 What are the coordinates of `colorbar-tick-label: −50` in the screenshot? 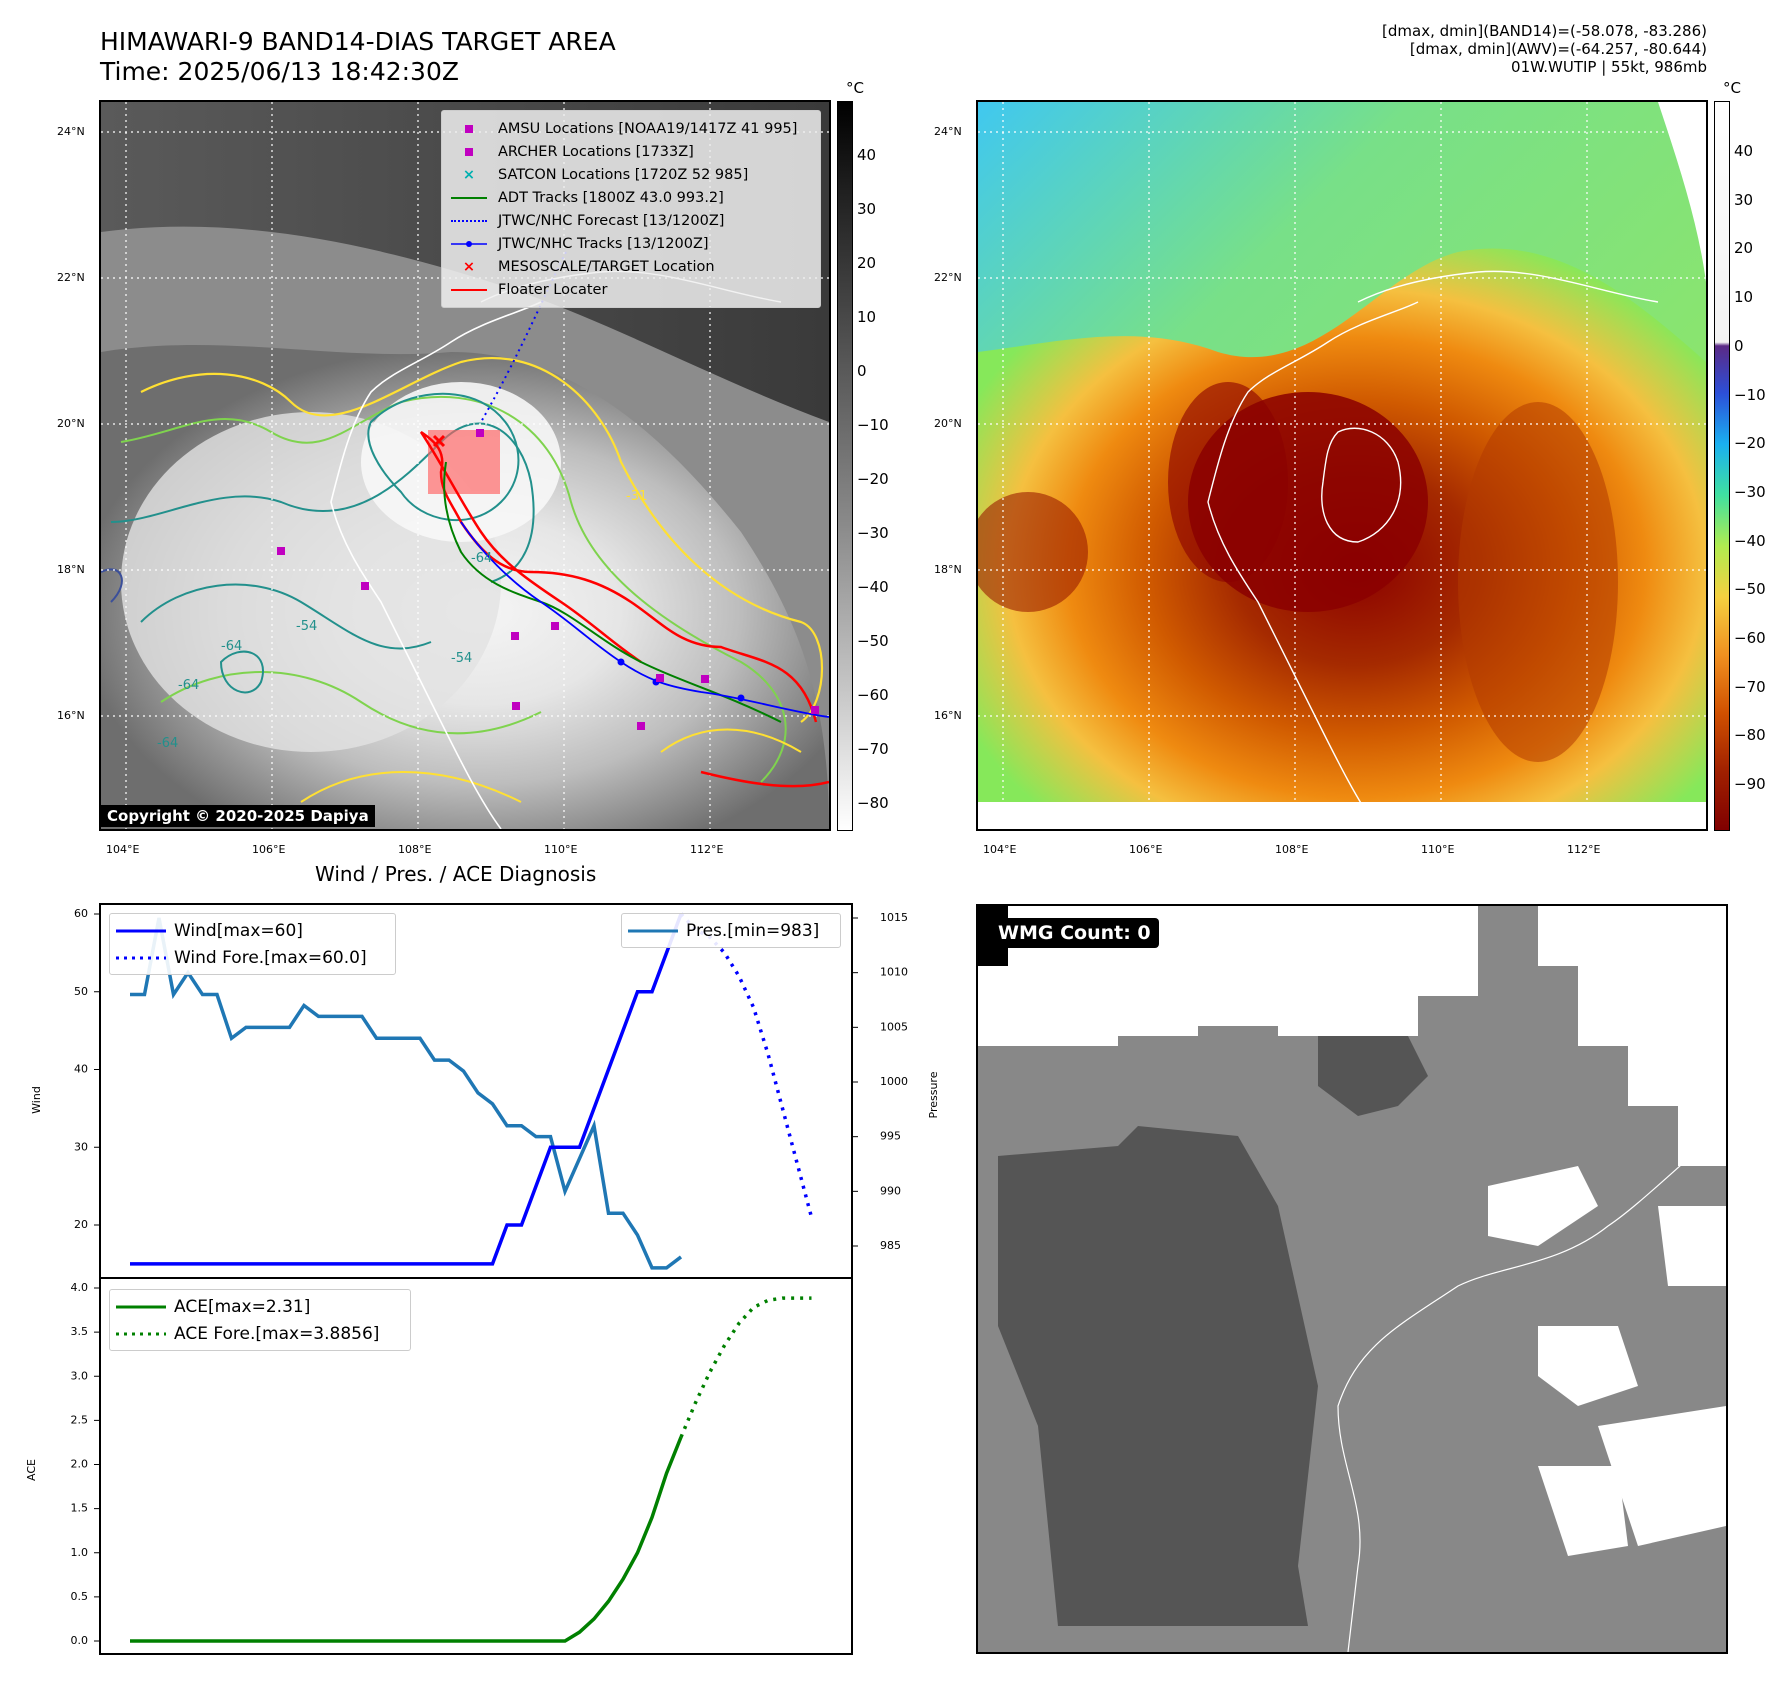 It's located at (1750, 589).